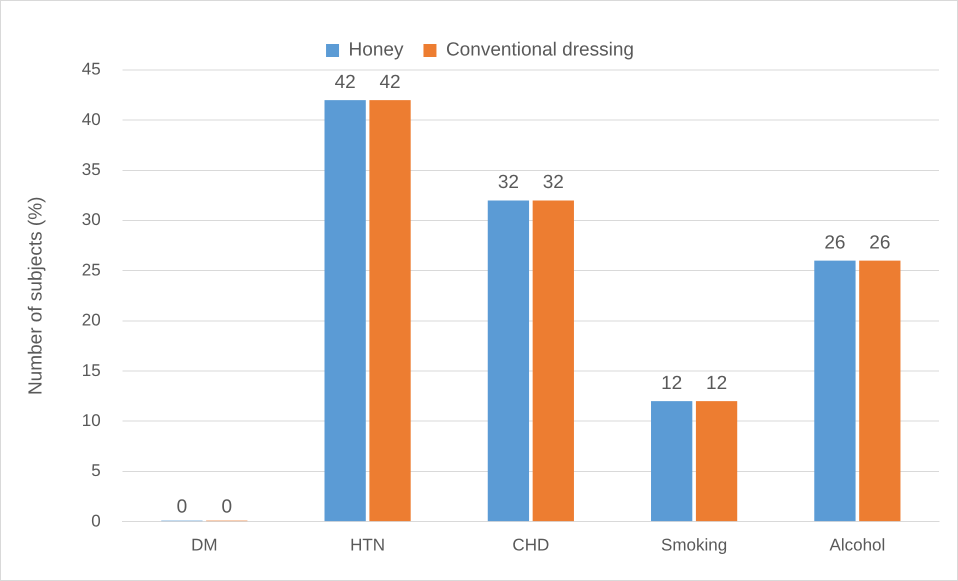 Image resolution: width=958 pixels, height=581 pixels. I want to click on y-tick-label: 20, so click(91, 320).